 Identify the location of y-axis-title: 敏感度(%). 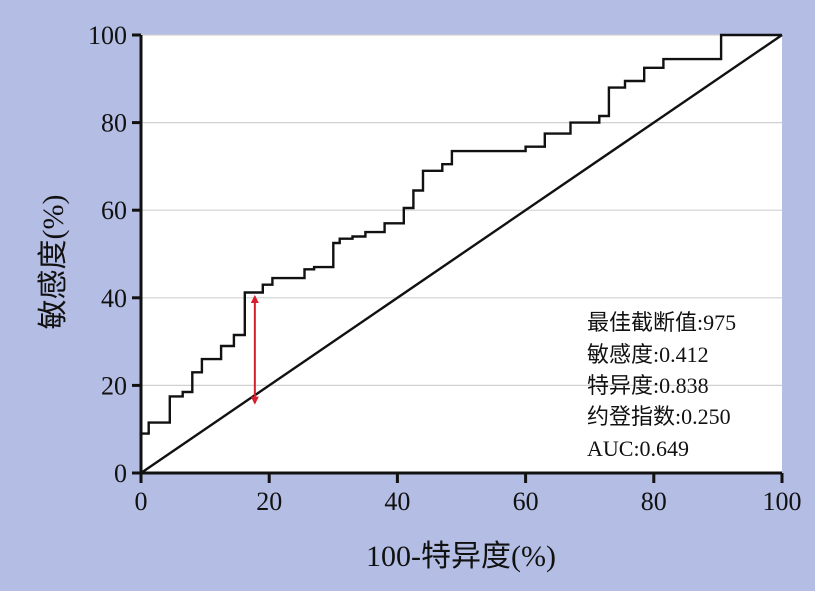
(53, 262).